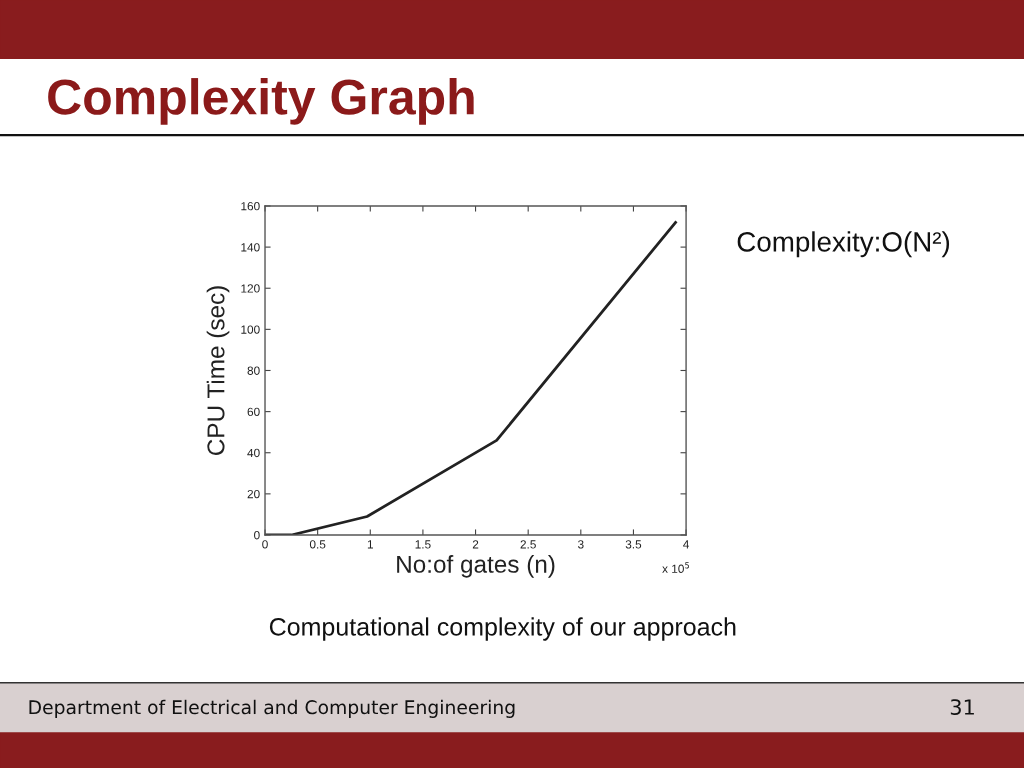  Describe the element at coordinates (502, 629) in the screenshot. I see `text: Computational complexity of our approach` at that location.